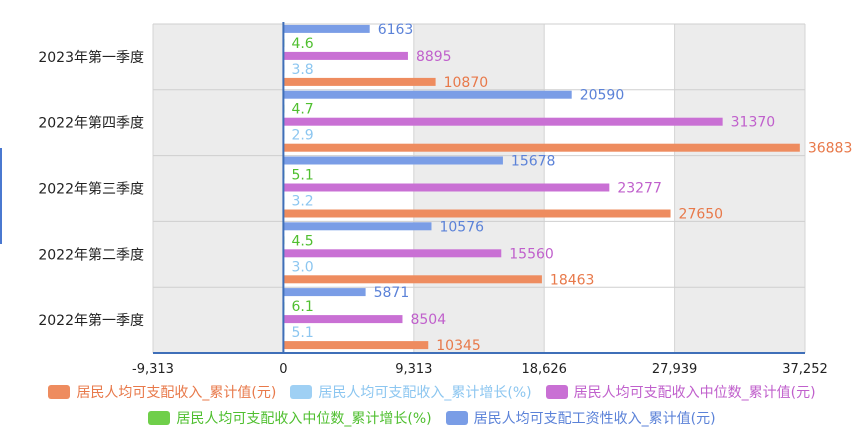  I want to click on data-label: 6.1, so click(302, 307).